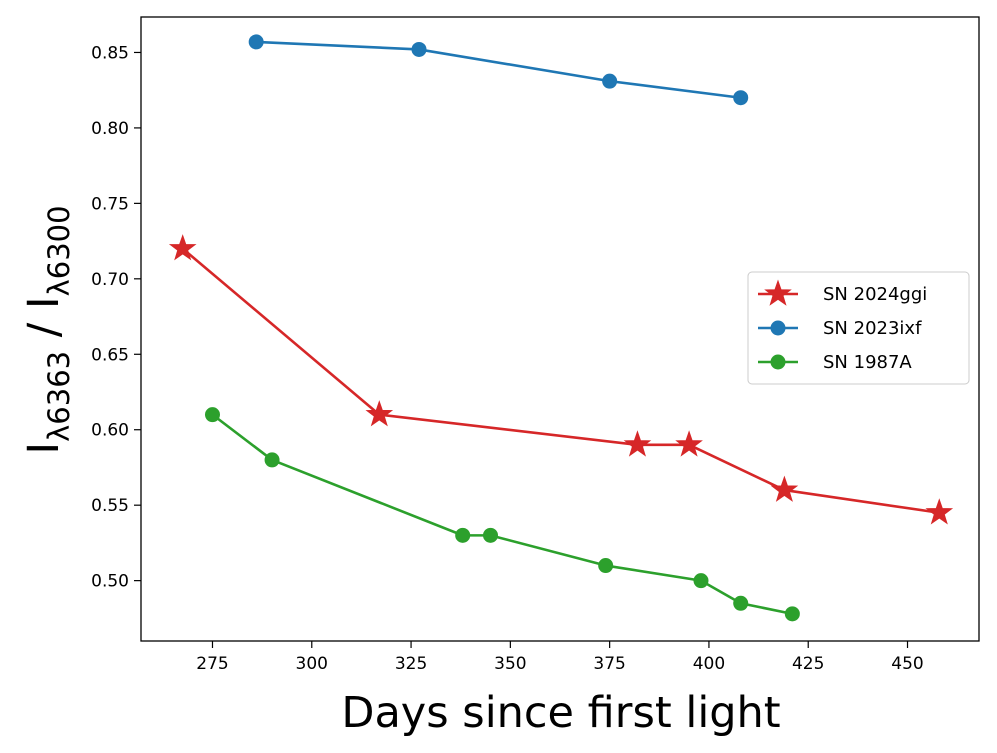  What do you see at coordinates (110, 280) in the screenshot?
I see `y-tick-label: 0.70` at bounding box center [110, 280].